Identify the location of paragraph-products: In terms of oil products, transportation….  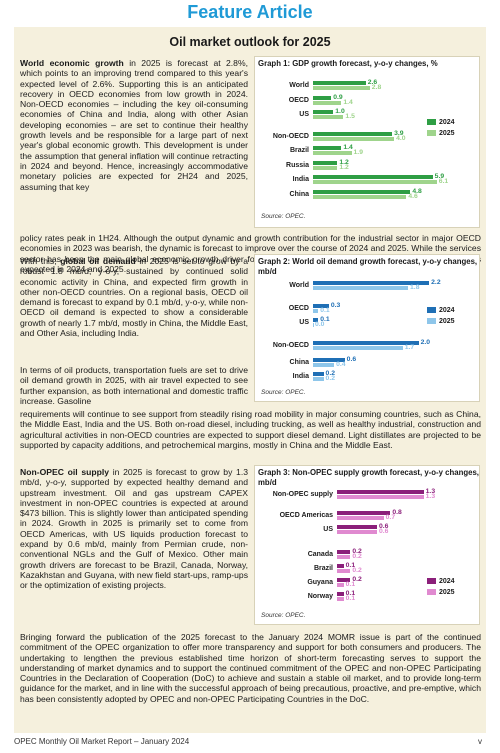
(134, 385).